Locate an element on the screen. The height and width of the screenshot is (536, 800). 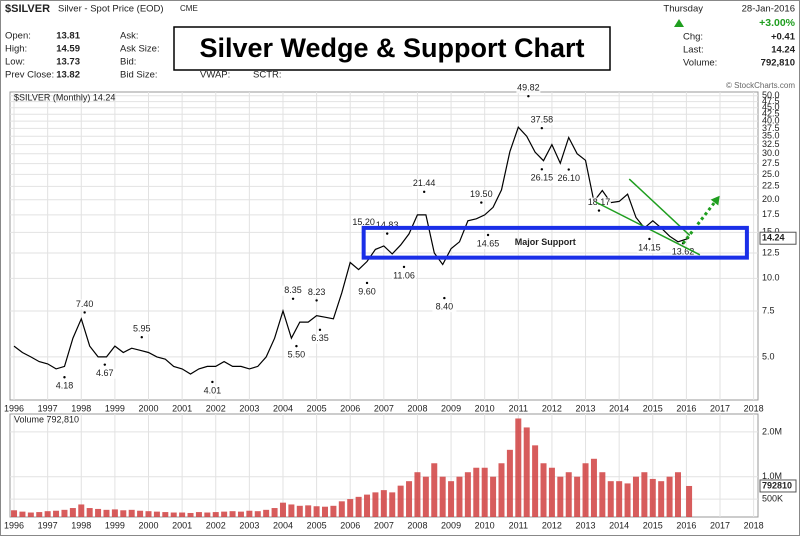
chg: +0.41 is located at coordinates (783, 37).